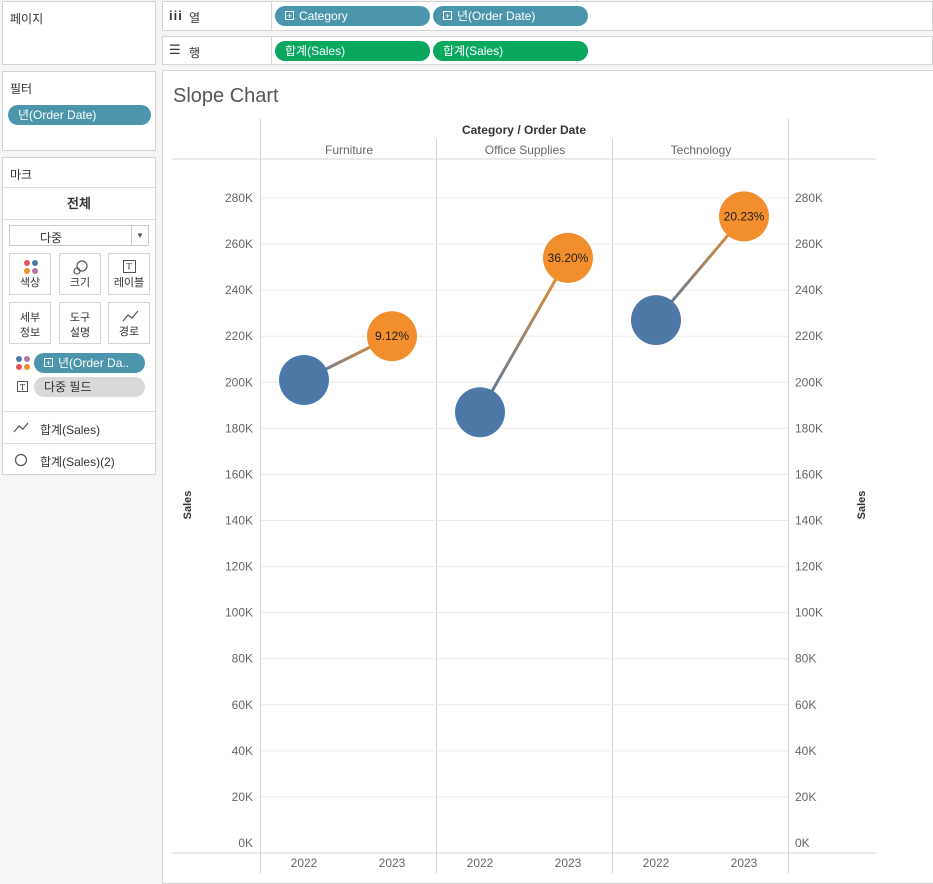 This screenshot has height=884, width=933. Describe the element at coordinates (239, 336) in the screenshot. I see `y-tick-label-left: 220K` at that location.